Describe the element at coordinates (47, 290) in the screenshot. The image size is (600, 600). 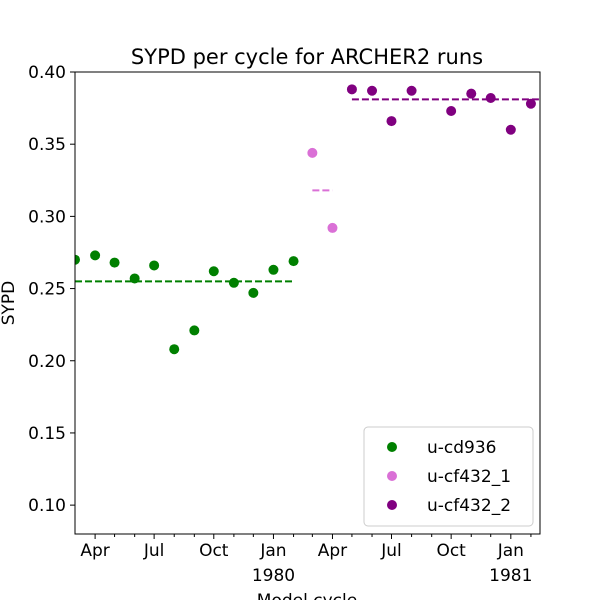
I see `y-tick-label: 0.25` at that location.